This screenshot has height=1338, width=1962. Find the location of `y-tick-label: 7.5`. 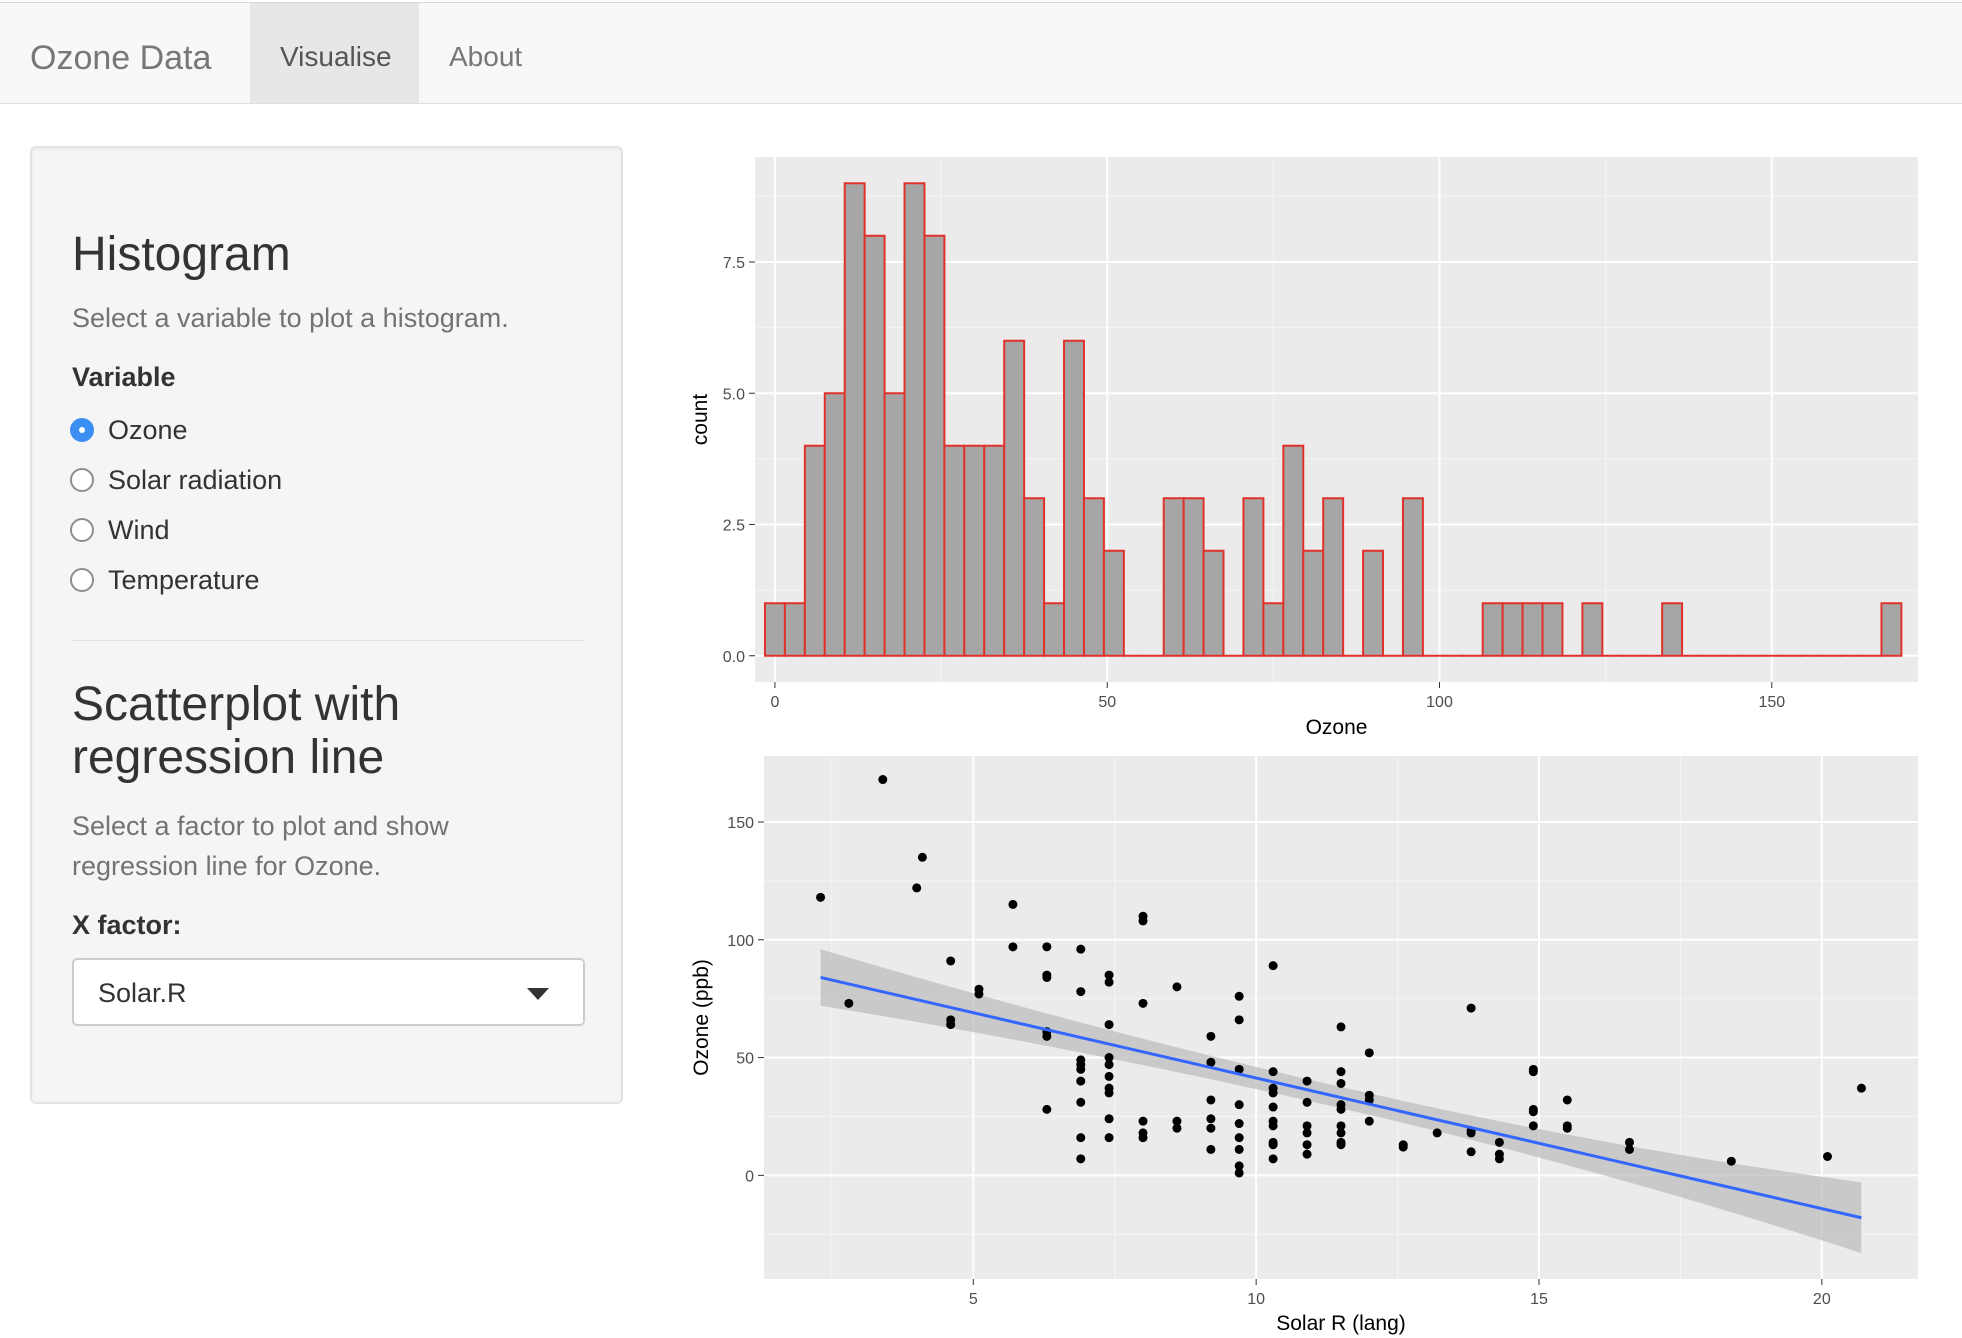

y-tick-label: 7.5 is located at coordinates (734, 263).